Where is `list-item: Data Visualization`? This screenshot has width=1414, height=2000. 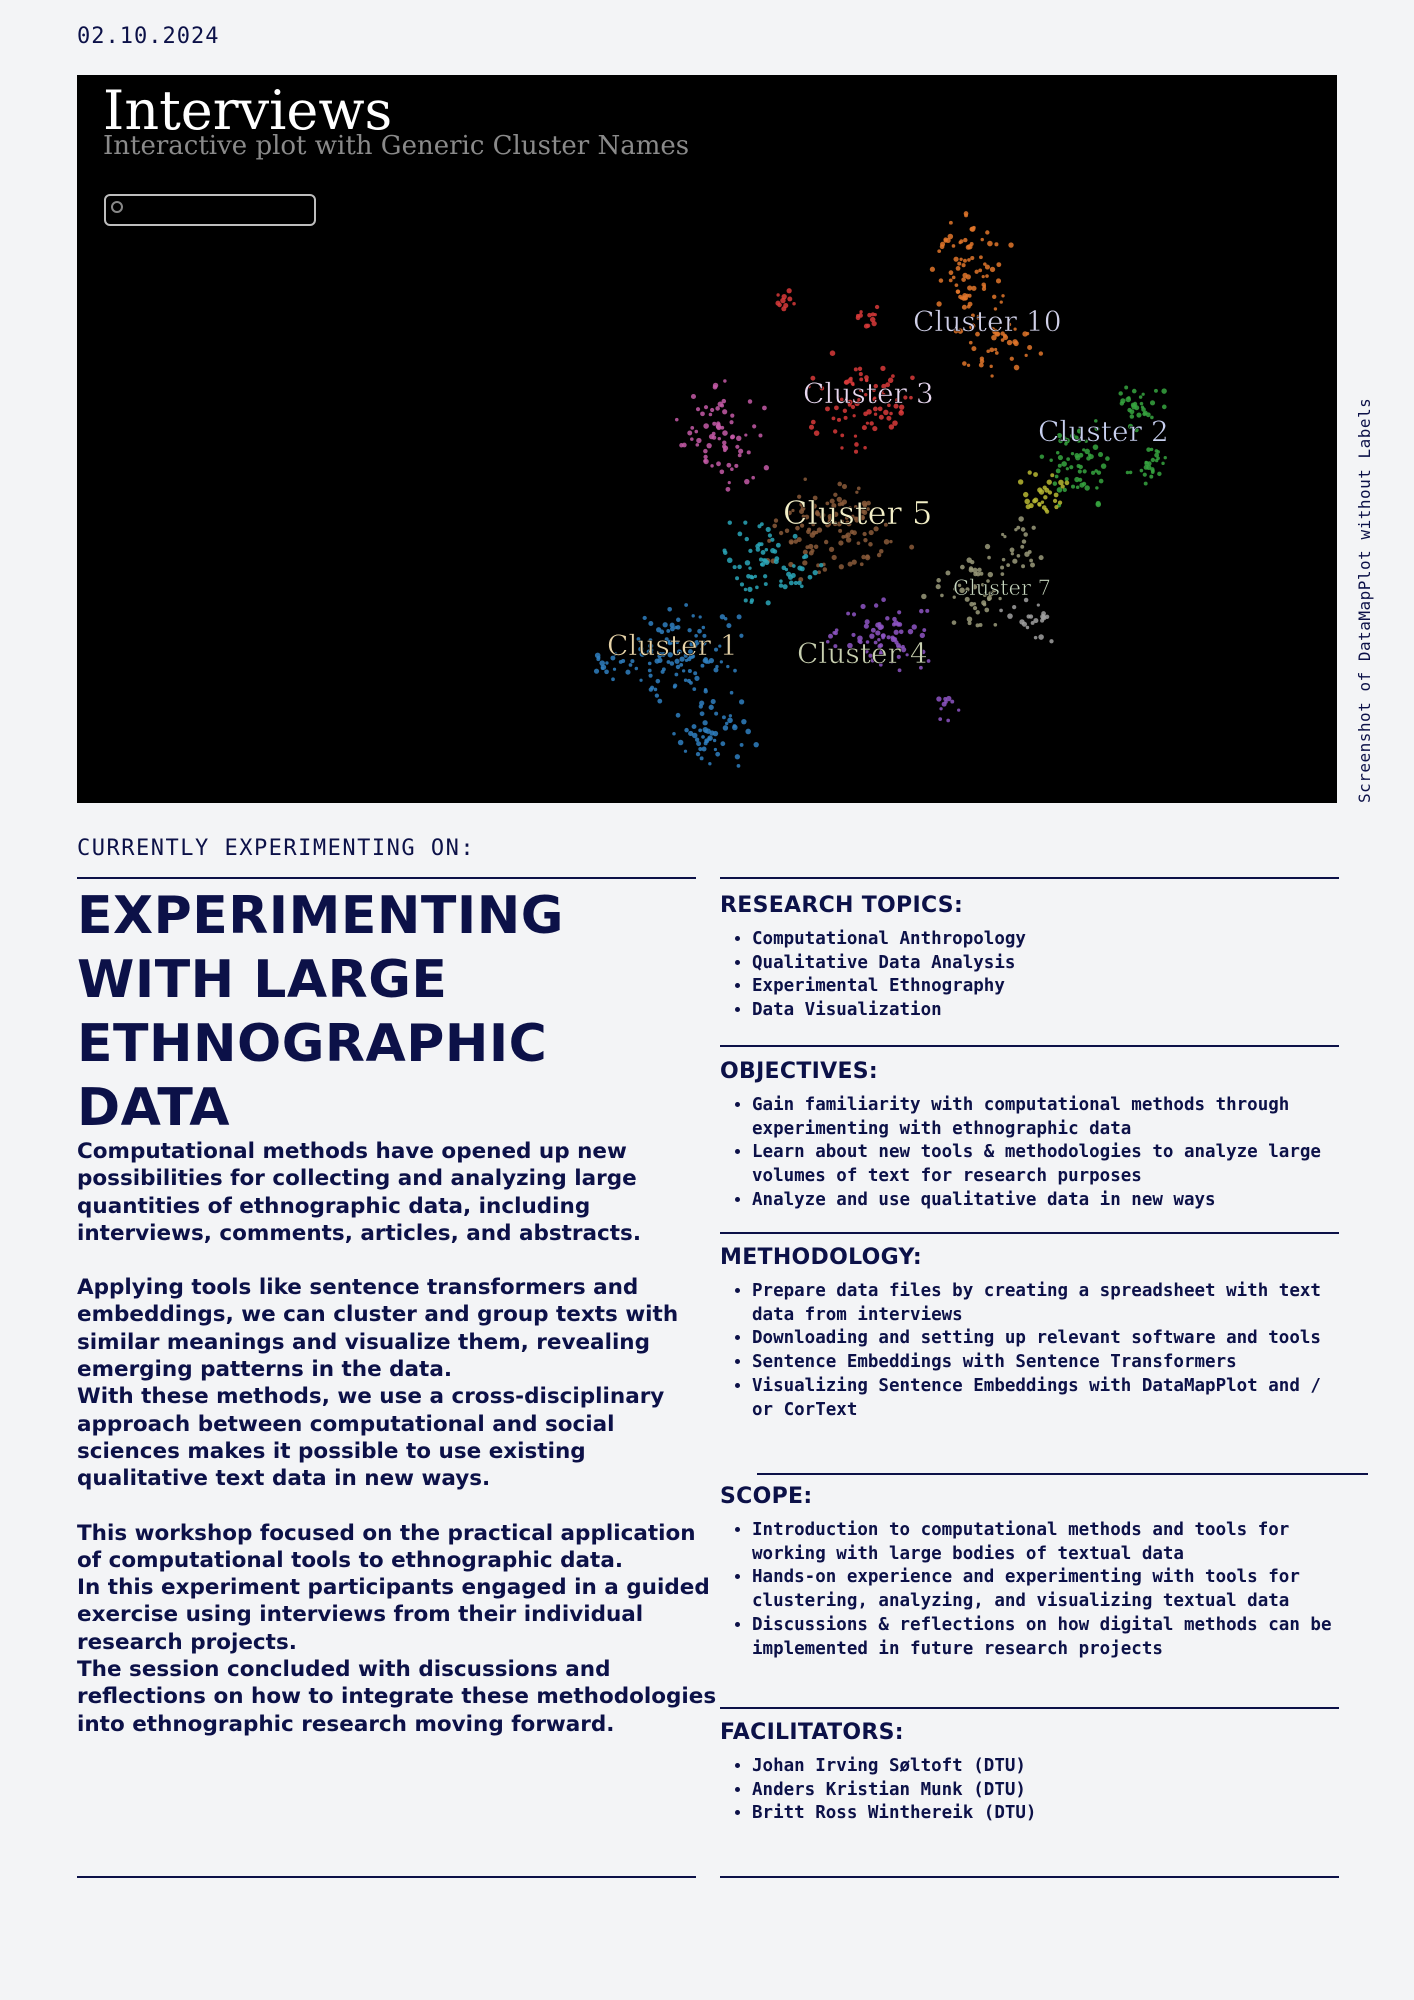 list-item: Data Visualization is located at coordinates (1046, 1011).